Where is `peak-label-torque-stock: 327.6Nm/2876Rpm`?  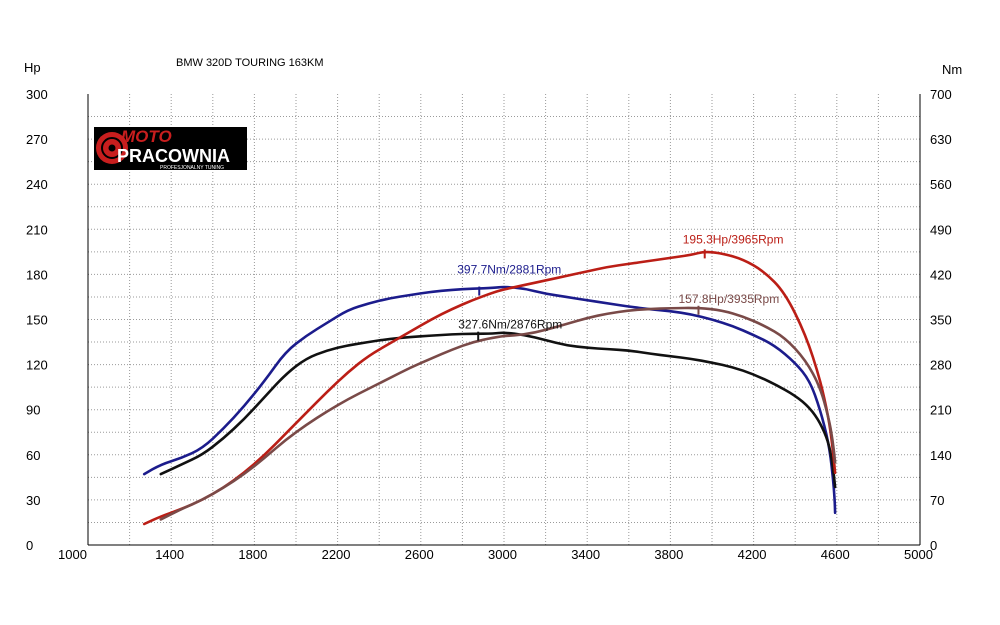
peak-label-torque-stock: 327.6Nm/2876Rpm is located at coordinates (510, 325).